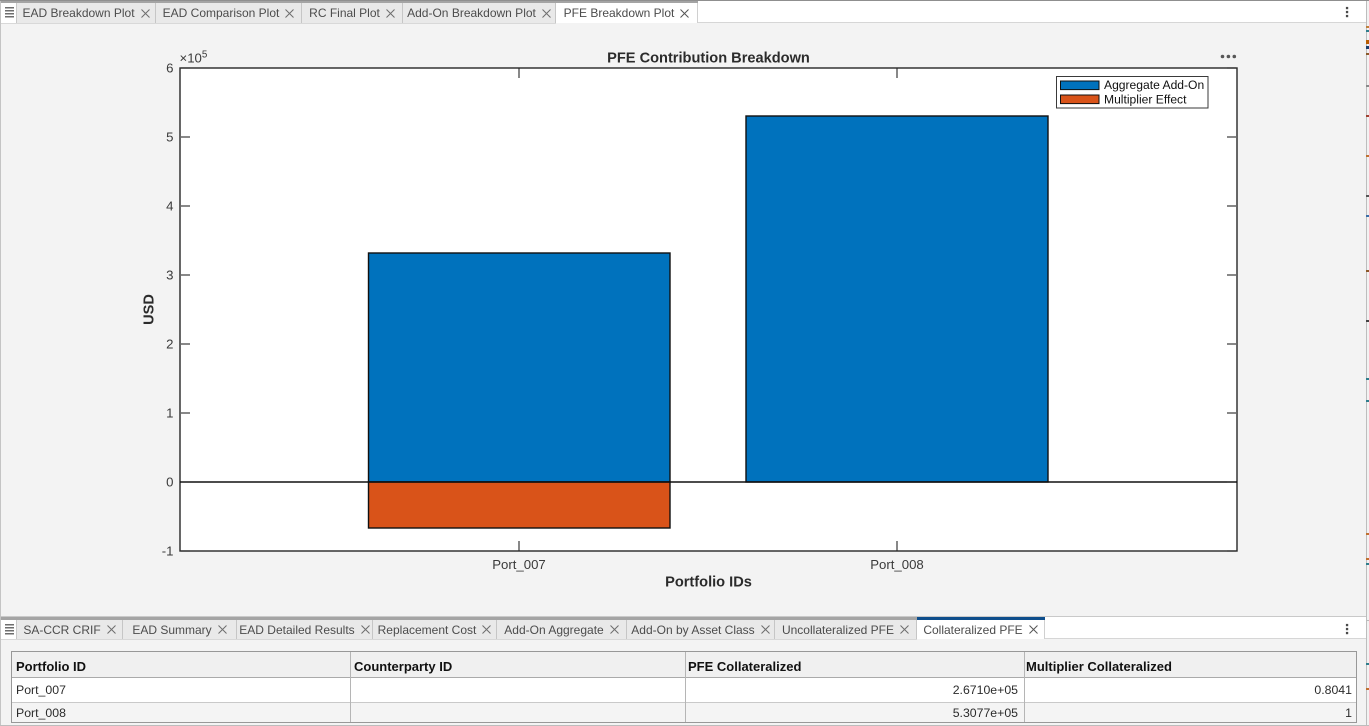  Describe the element at coordinates (1145, 99) in the screenshot. I see `svg-text: Multiplier Effect` at that location.